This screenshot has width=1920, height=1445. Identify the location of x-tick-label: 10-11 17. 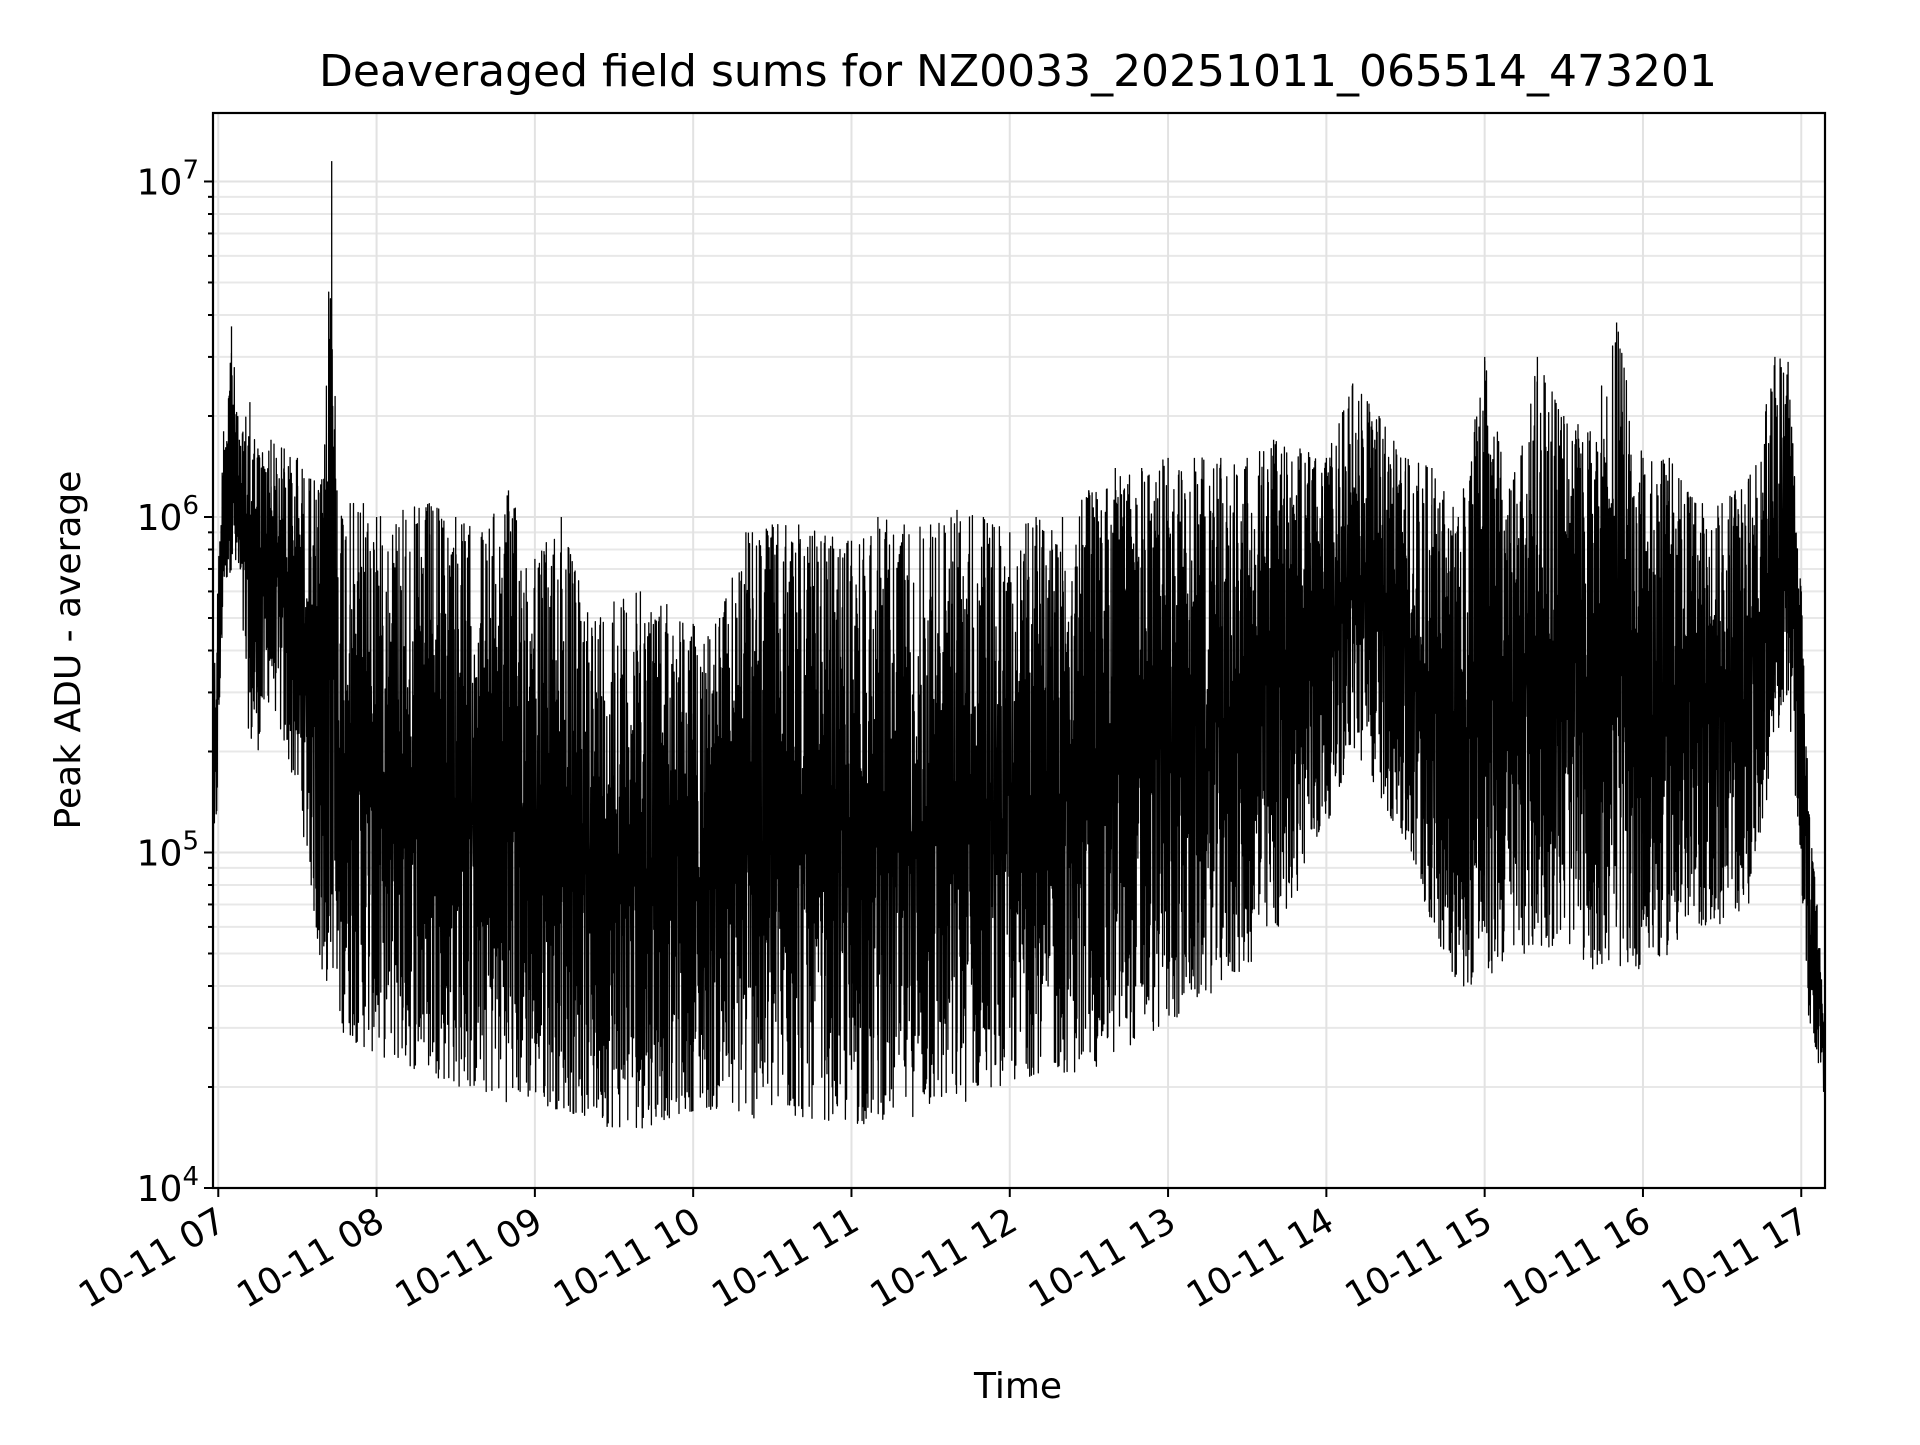
(1735, 1258).